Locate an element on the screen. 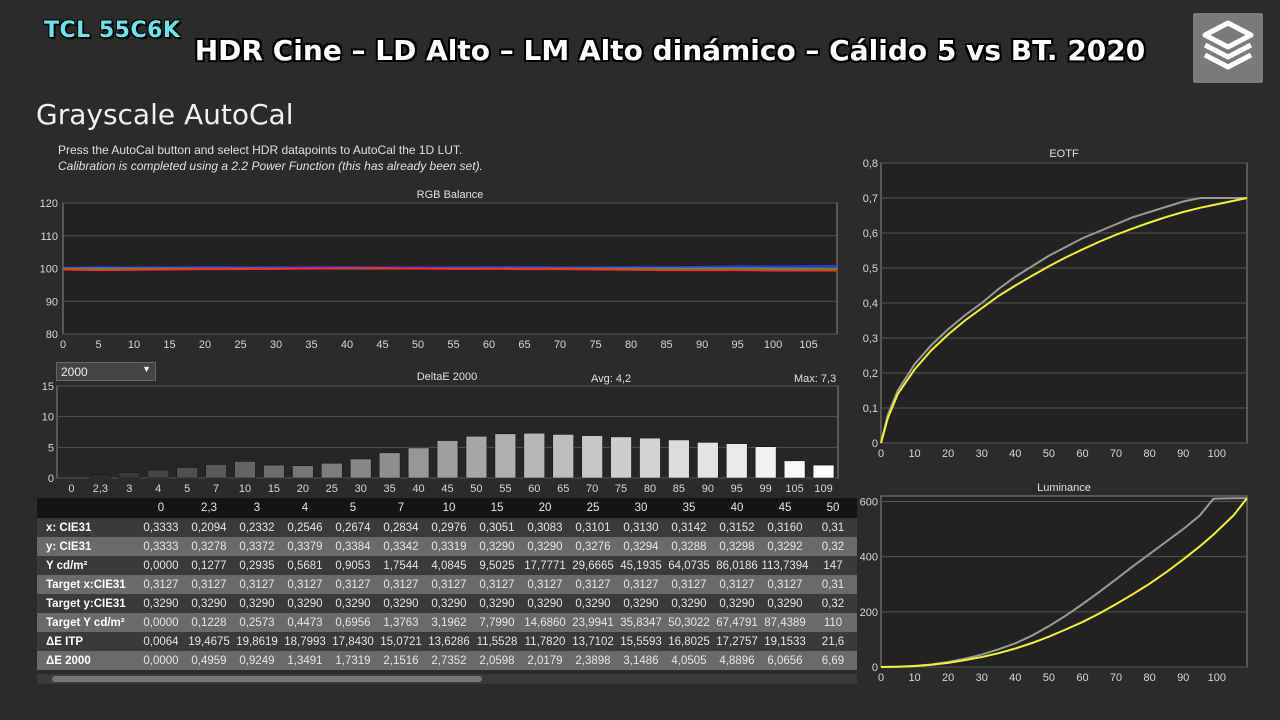 Image resolution: width=1280 pixels, height=720 pixels. y-tick-label: 100 is located at coordinates (49, 270).